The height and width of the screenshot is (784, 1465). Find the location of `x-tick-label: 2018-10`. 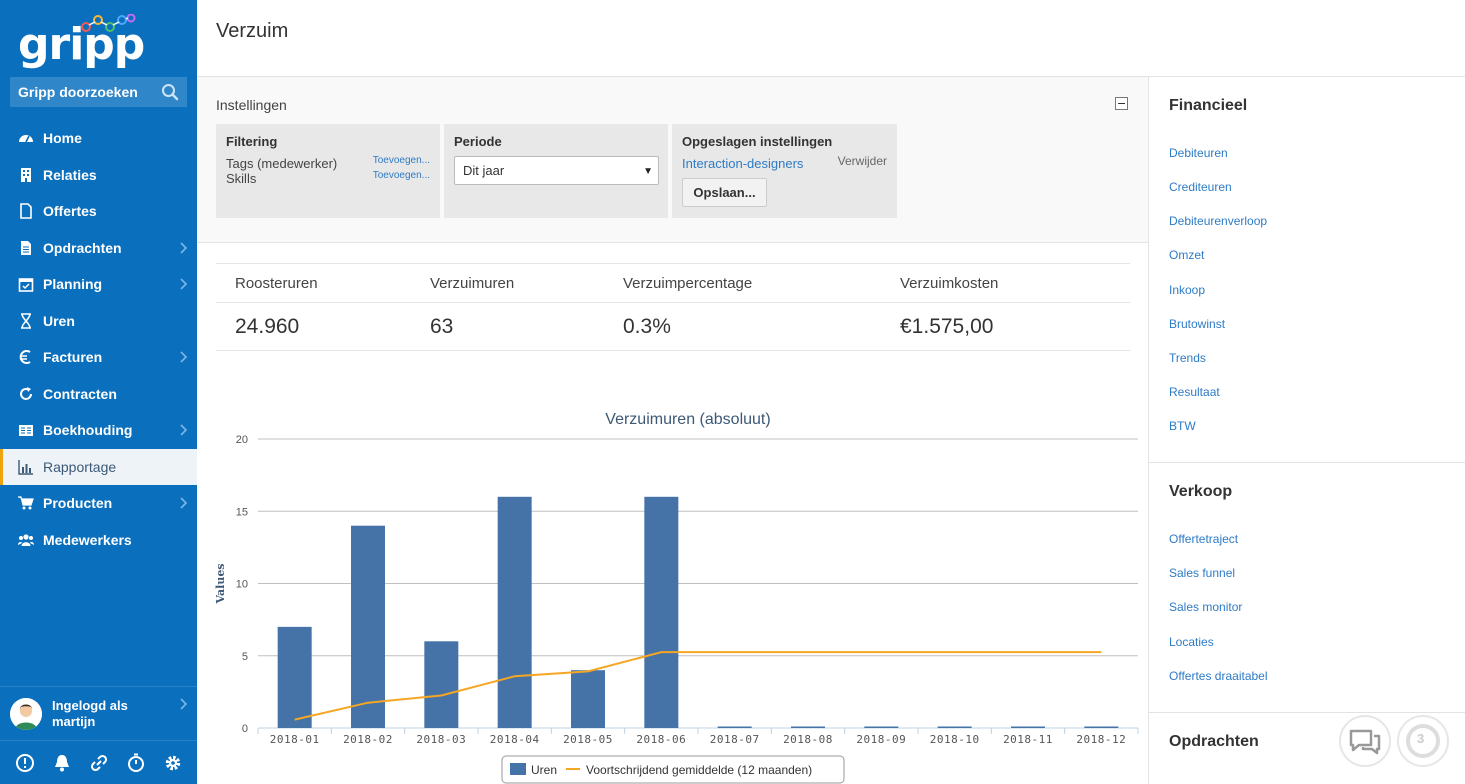

x-tick-label: 2018-10 is located at coordinates (955, 739).